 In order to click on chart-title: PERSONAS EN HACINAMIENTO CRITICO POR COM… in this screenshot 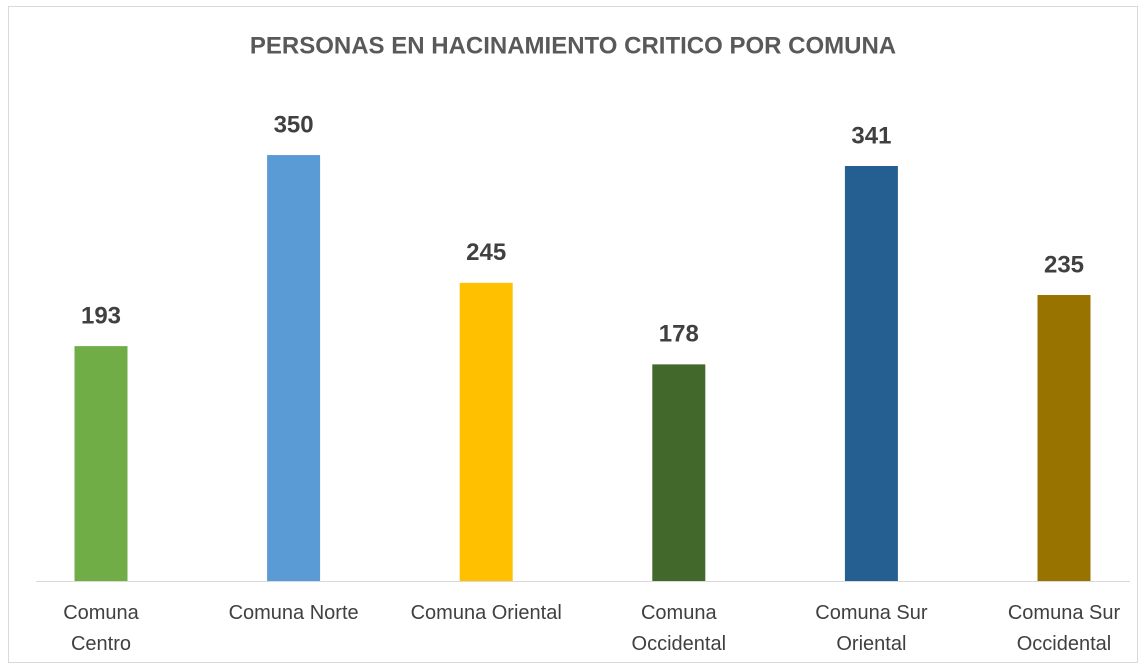, I will do `click(573, 45)`.